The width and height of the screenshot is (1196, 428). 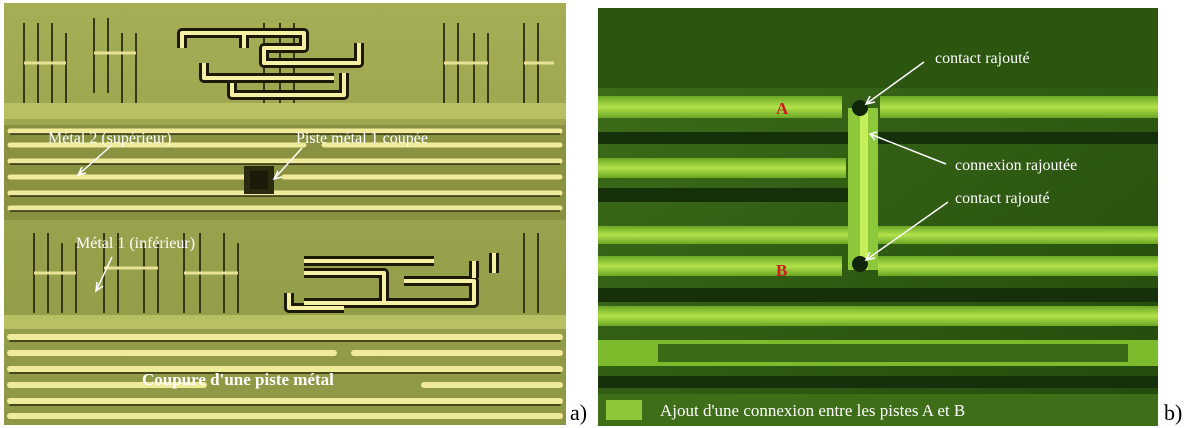 I want to click on caption-a: Coupure d'une piste métal, so click(x=238, y=379).